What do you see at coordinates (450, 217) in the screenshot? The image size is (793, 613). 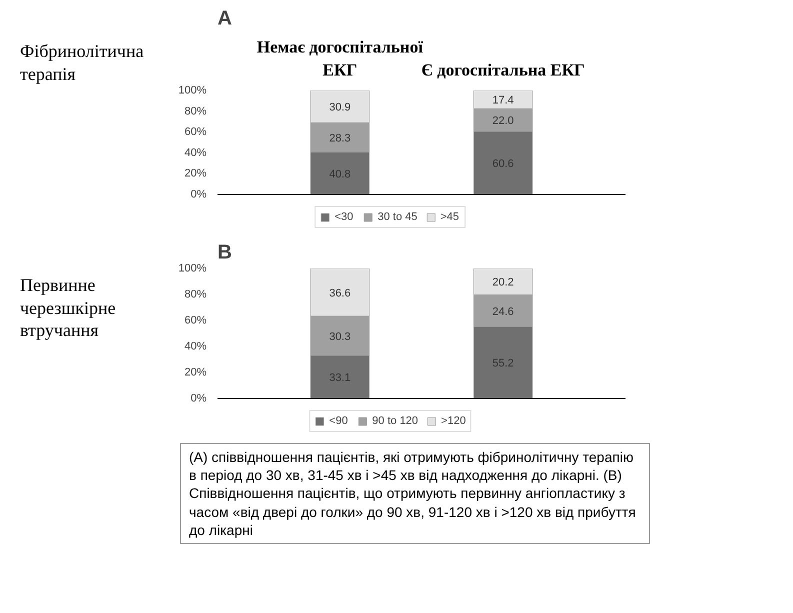 I see `legend-label: >45` at bounding box center [450, 217].